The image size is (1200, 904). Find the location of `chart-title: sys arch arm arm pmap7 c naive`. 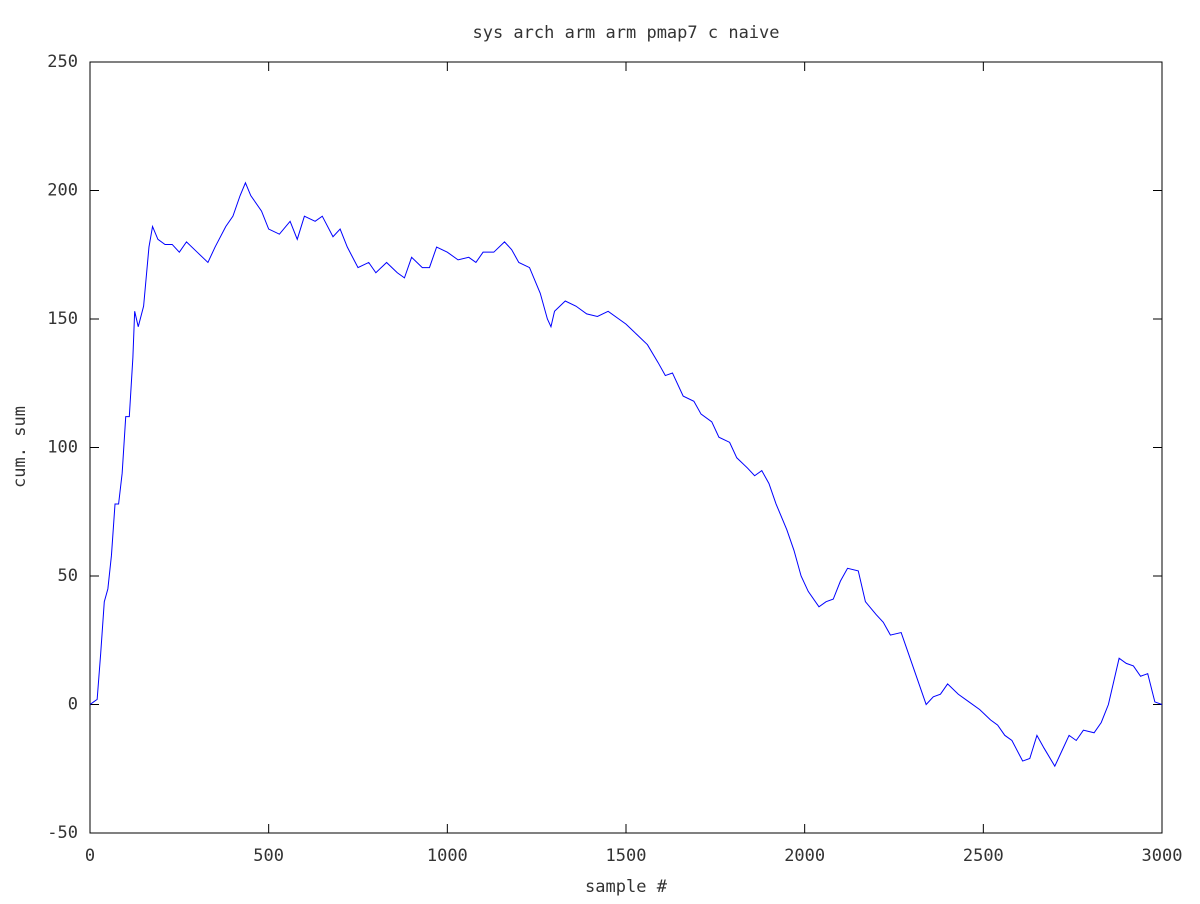

chart-title: sys arch arm arm pmap7 c naive is located at coordinates (625, 33).